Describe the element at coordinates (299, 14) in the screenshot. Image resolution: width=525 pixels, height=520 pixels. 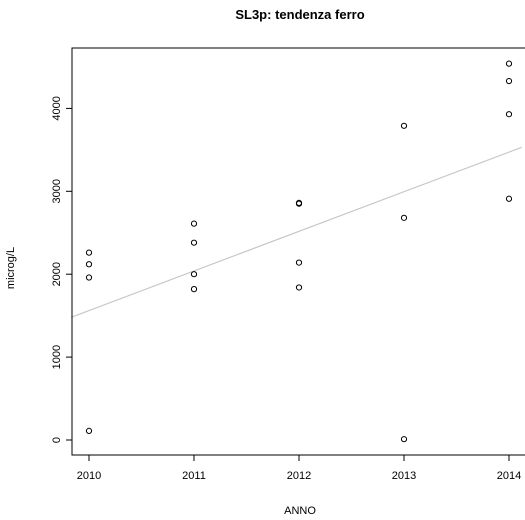
I see `chart-title: SL3p: tendenza ferro` at that location.